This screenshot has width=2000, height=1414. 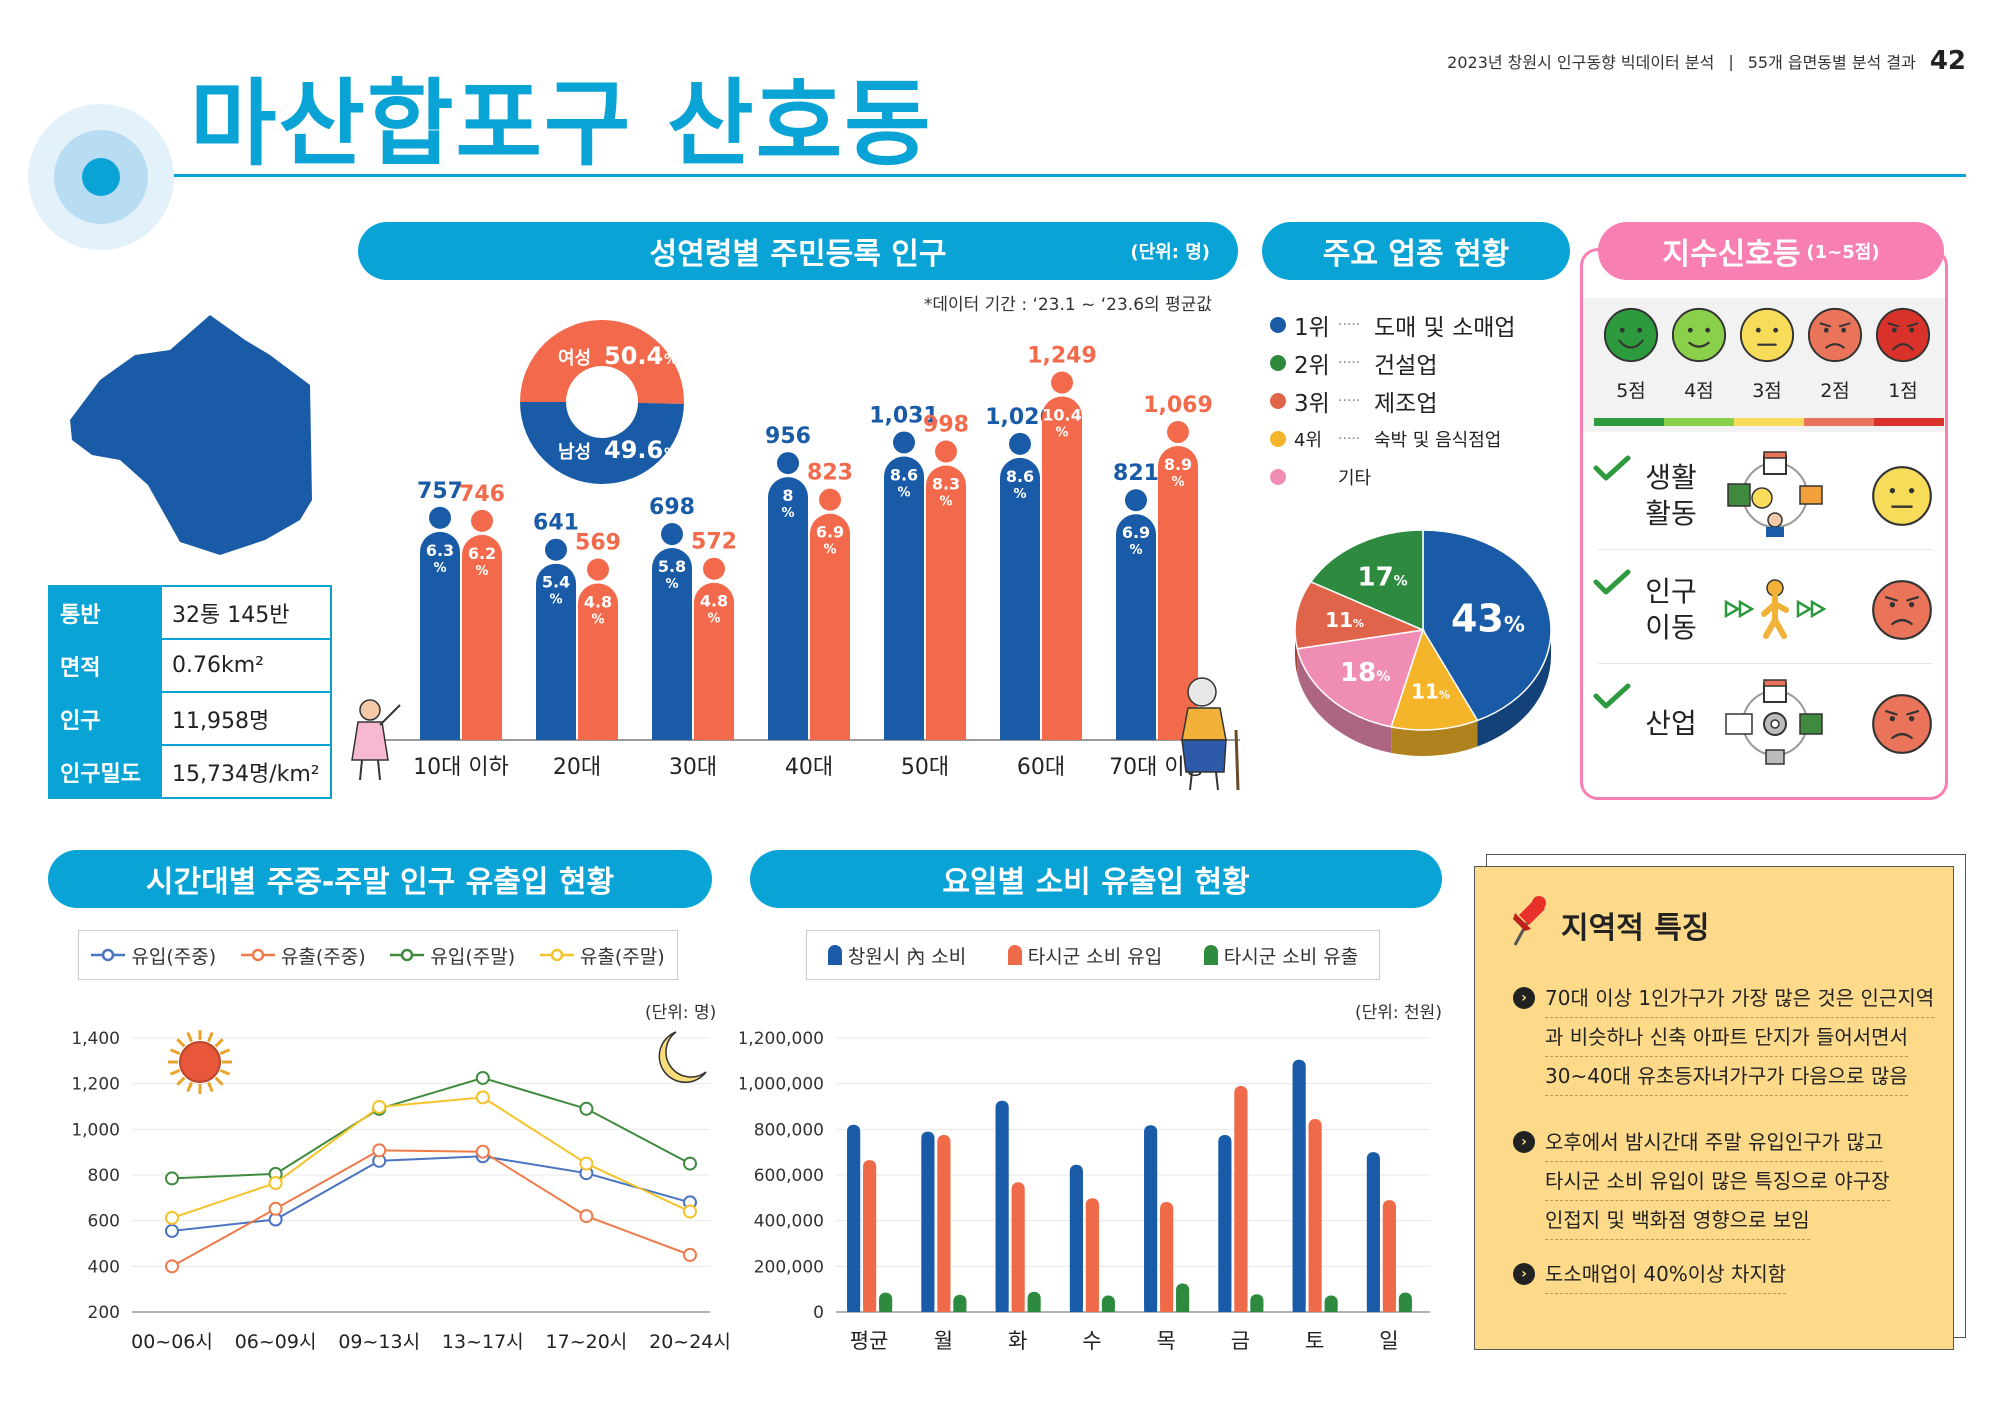 I want to click on population-pct-label: 4.8, so click(x=598, y=602).